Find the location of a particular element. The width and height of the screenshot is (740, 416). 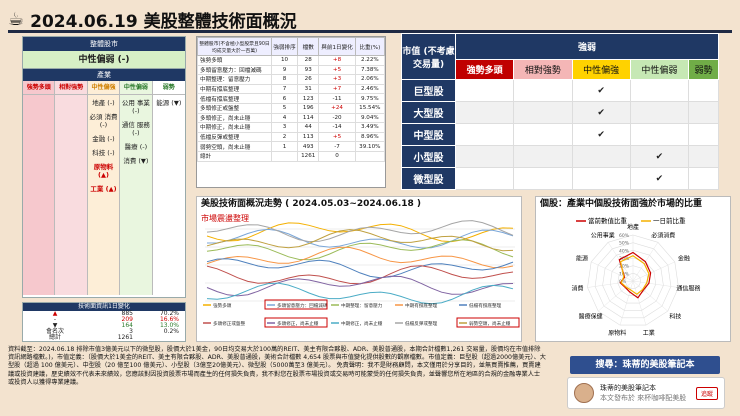

radar-tick-label: 40% is located at coordinates (624, 251).